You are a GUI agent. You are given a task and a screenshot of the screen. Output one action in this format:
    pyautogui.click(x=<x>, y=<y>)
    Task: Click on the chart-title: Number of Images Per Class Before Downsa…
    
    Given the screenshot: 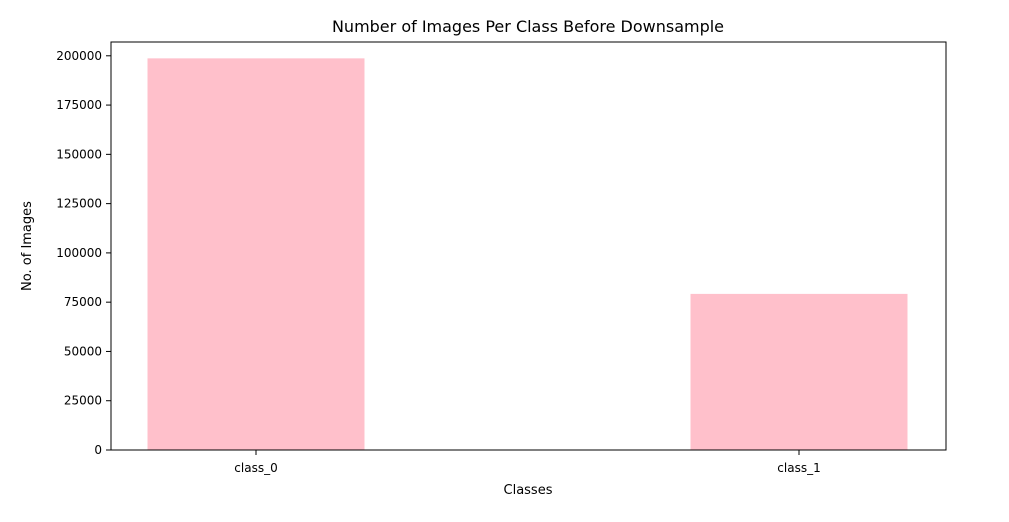 What is the action you would take?
    pyautogui.click(x=528, y=26)
    